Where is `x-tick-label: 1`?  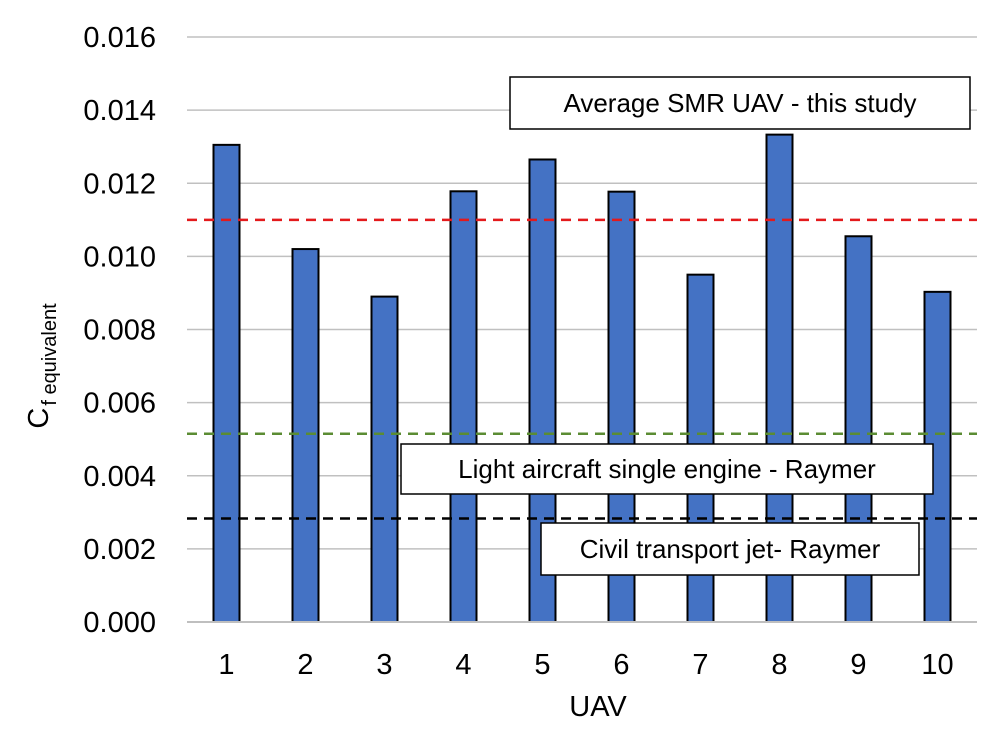
x-tick-label: 1 is located at coordinates (226, 665).